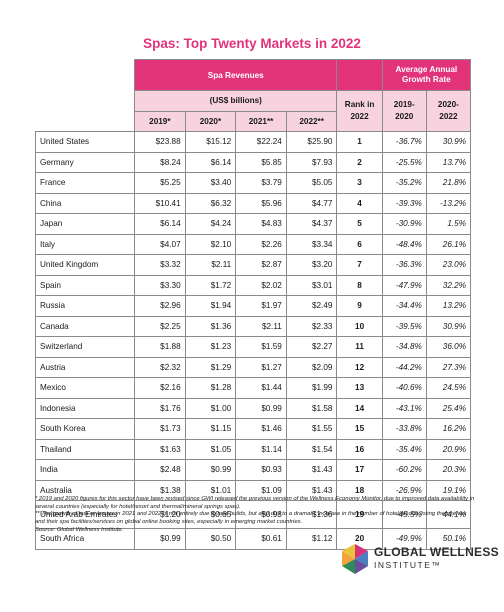  I want to click on rank-cell: 12, so click(359, 367).